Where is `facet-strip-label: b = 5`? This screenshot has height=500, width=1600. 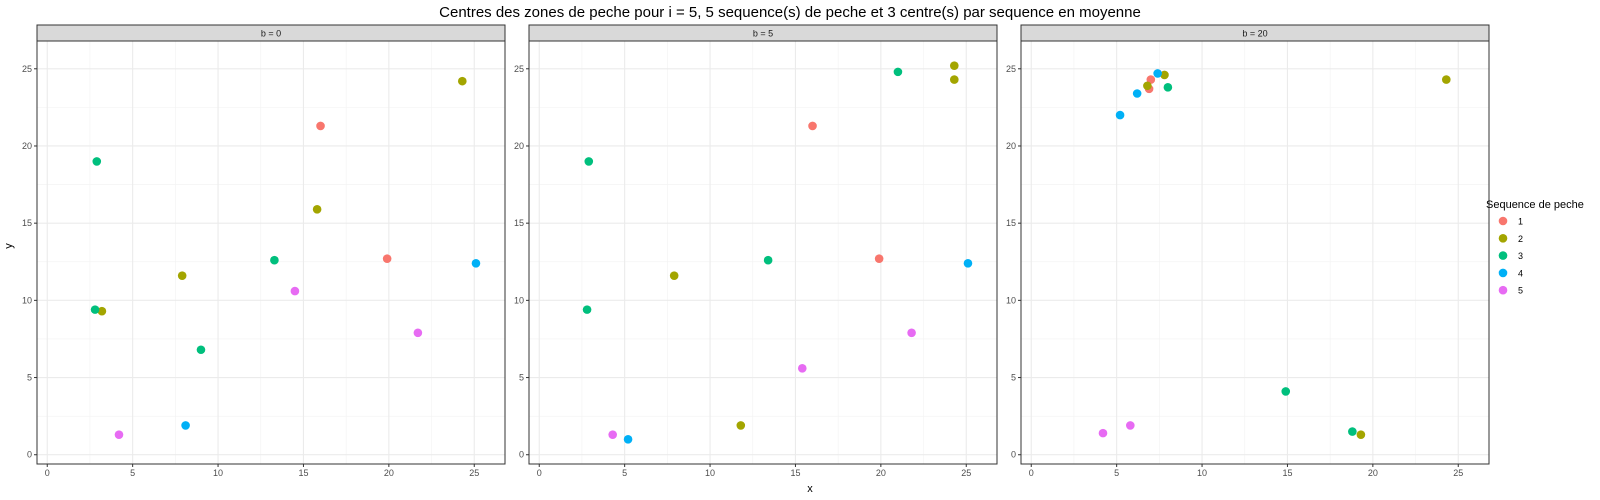
facet-strip-label: b = 5 is located at coordinates (763, 34).